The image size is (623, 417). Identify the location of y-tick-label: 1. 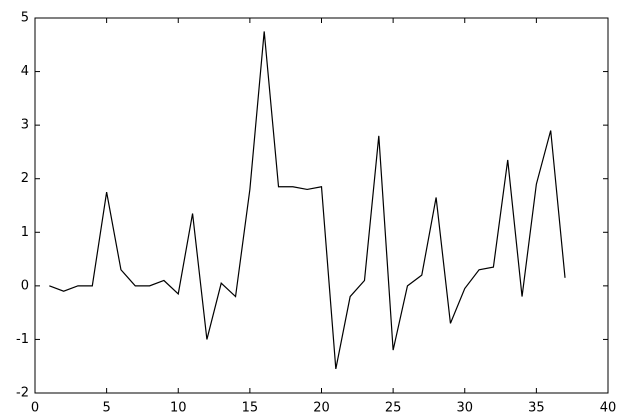
(25, 232).